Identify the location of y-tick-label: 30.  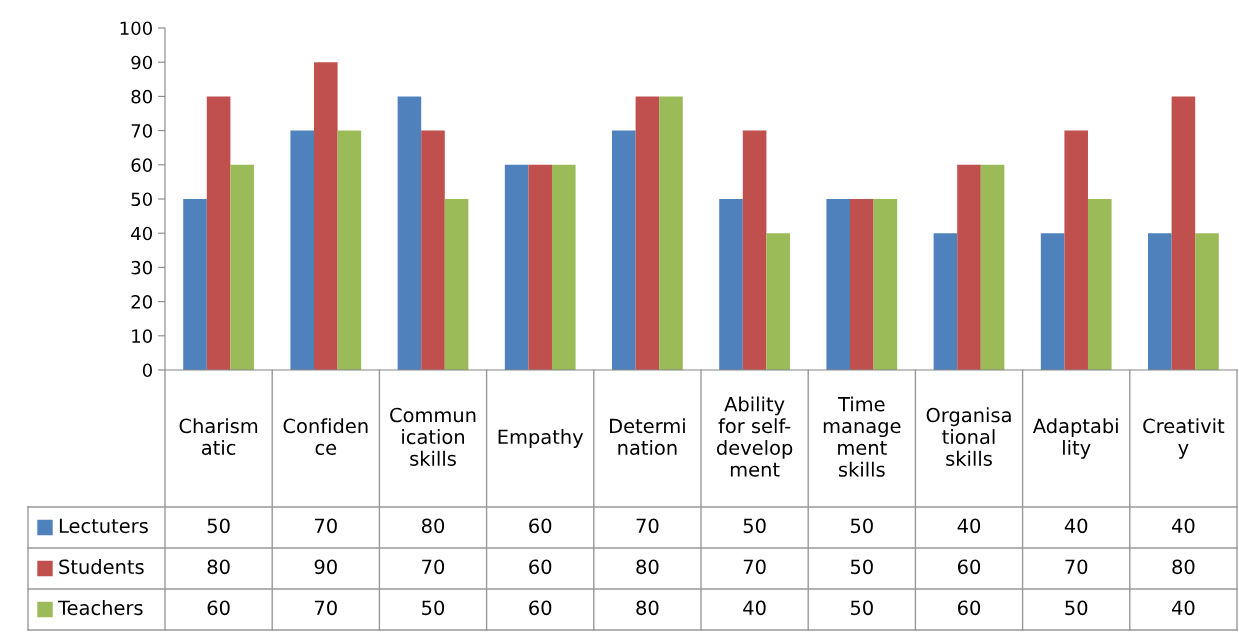
(141, 267).